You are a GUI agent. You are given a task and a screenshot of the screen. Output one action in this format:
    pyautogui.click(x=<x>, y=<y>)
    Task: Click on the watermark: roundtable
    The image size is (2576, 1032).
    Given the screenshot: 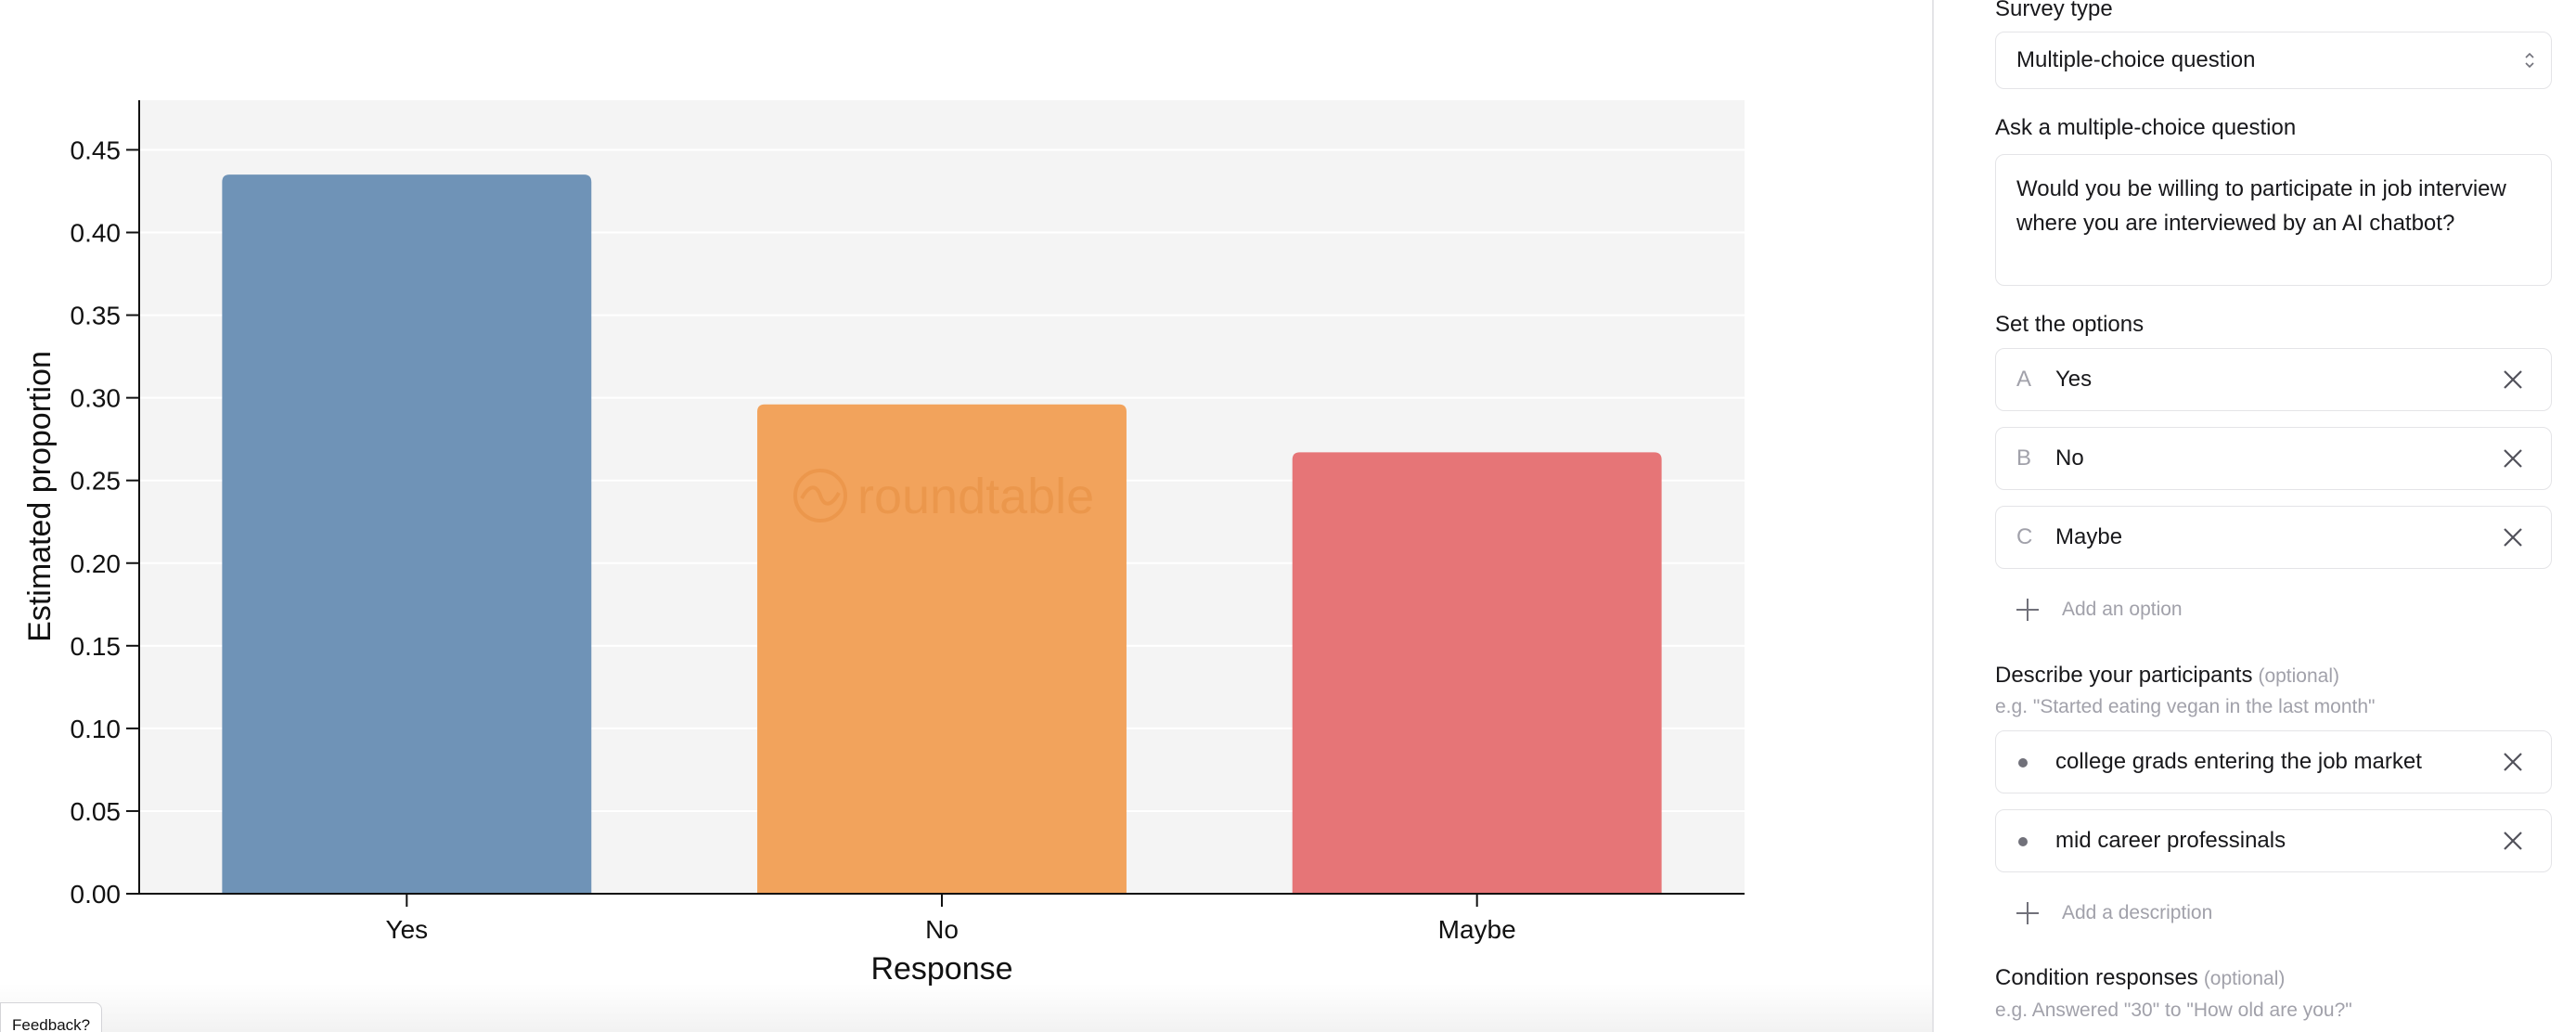 What is the action you would take?
    pyautogui.click(x=943, y=496)
    